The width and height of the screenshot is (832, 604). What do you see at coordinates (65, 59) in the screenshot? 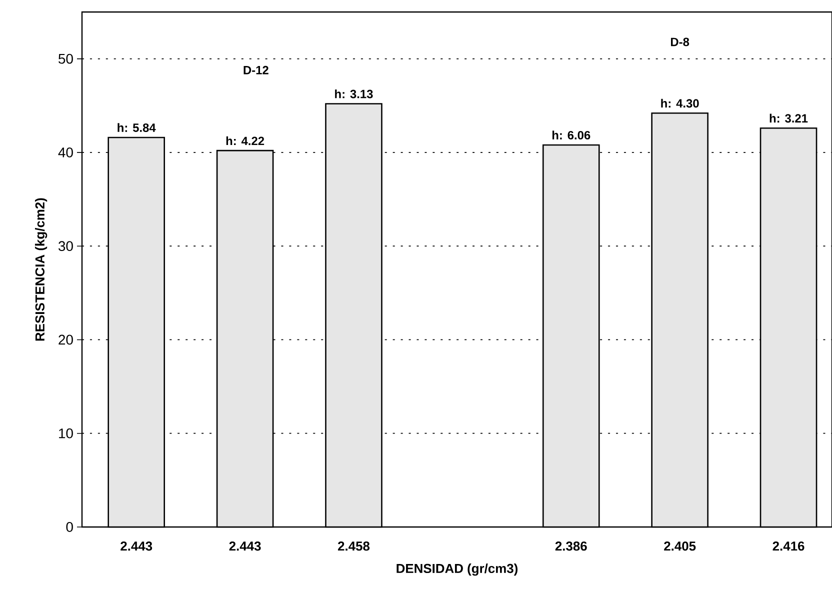
I see `y-tick-label: 50` at bounding box center [65, 59].